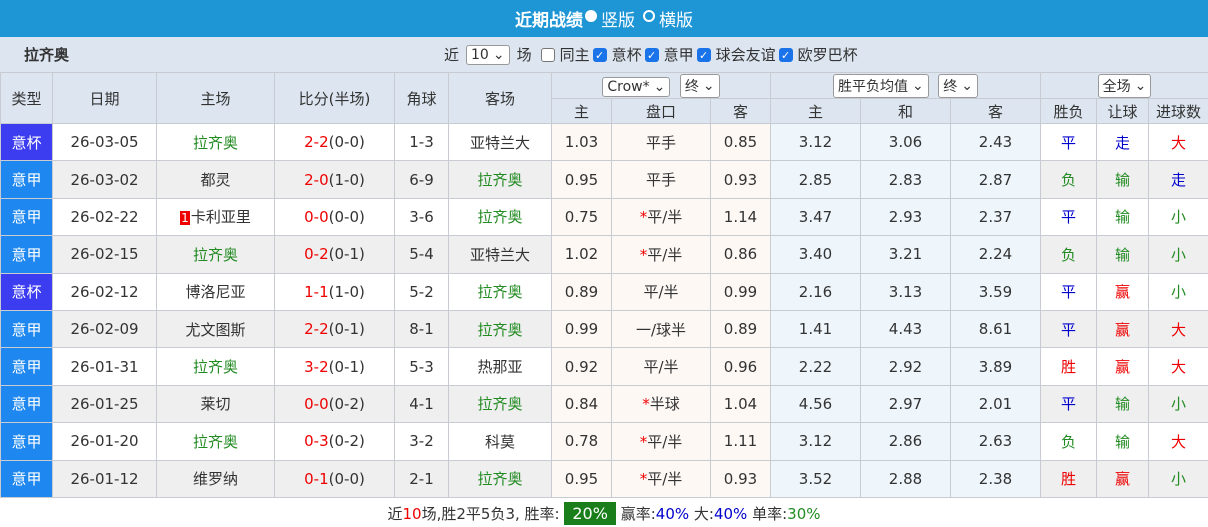 The image size is (1208, 527). What do you see at coordinates (346, 366) in the screenshot?
I see `half-score: (0-1)` at bounding box center [346, 366].